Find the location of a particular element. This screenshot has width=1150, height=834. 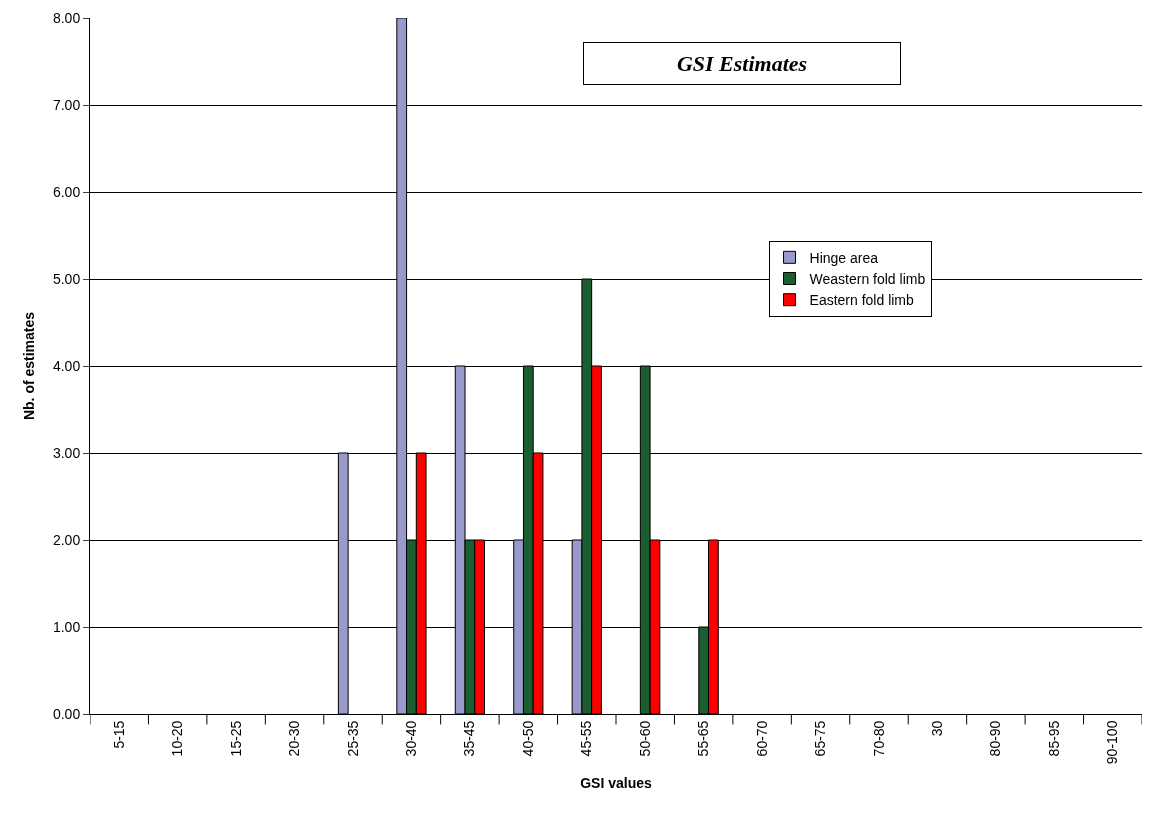

x-tick-label: 10-20 is located at coordinates (177, 738).